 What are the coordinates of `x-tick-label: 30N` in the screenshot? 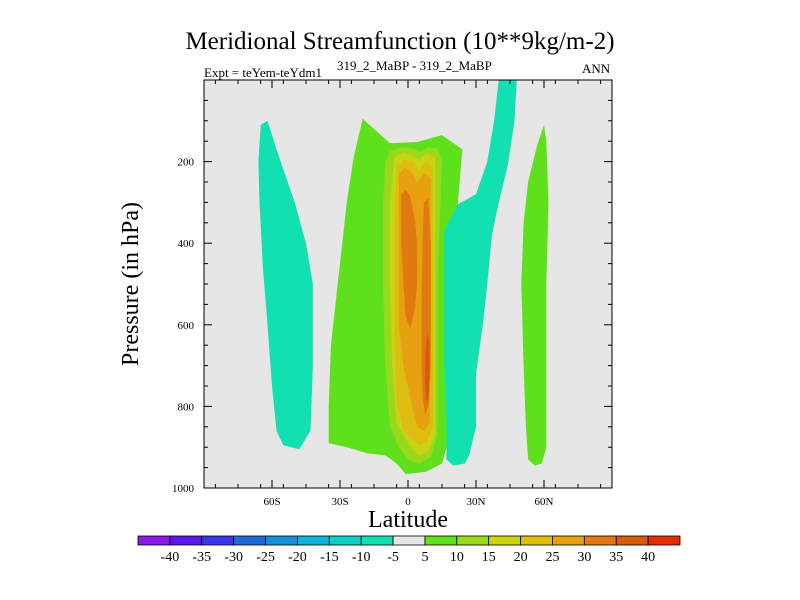 It's located at (476, 502).